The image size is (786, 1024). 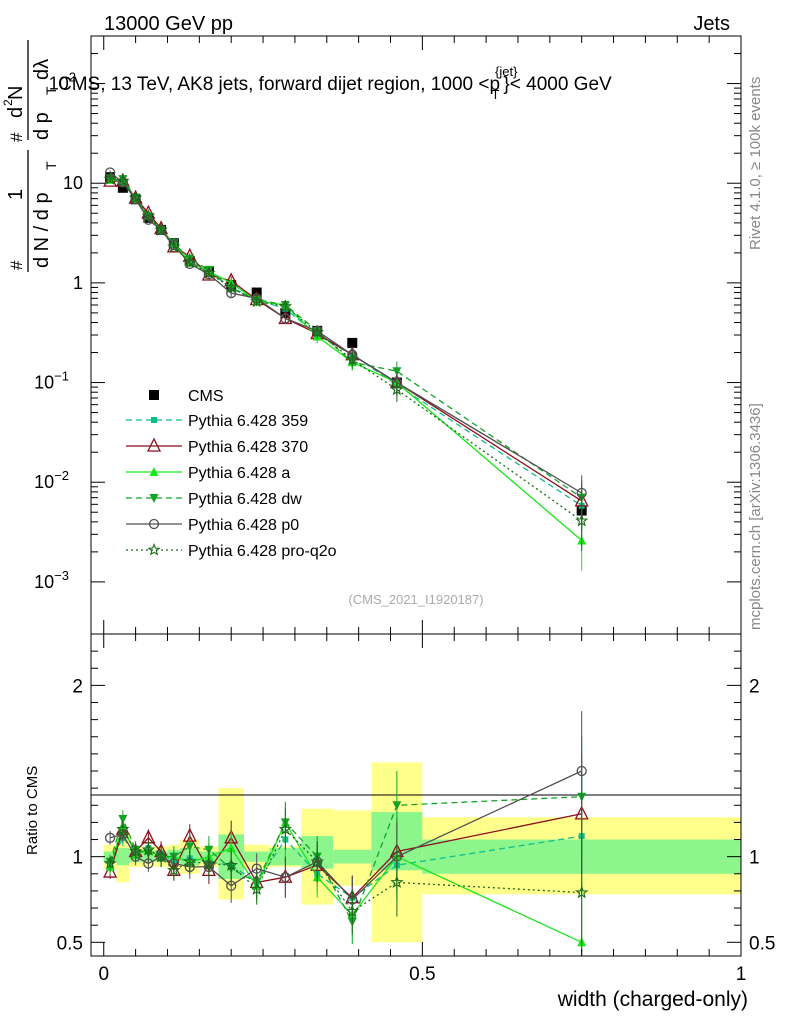 What do you see at coordinates (154, 524) in the screenshot?
I see `legend-marker-pp0` at bounding box center [154, 524].